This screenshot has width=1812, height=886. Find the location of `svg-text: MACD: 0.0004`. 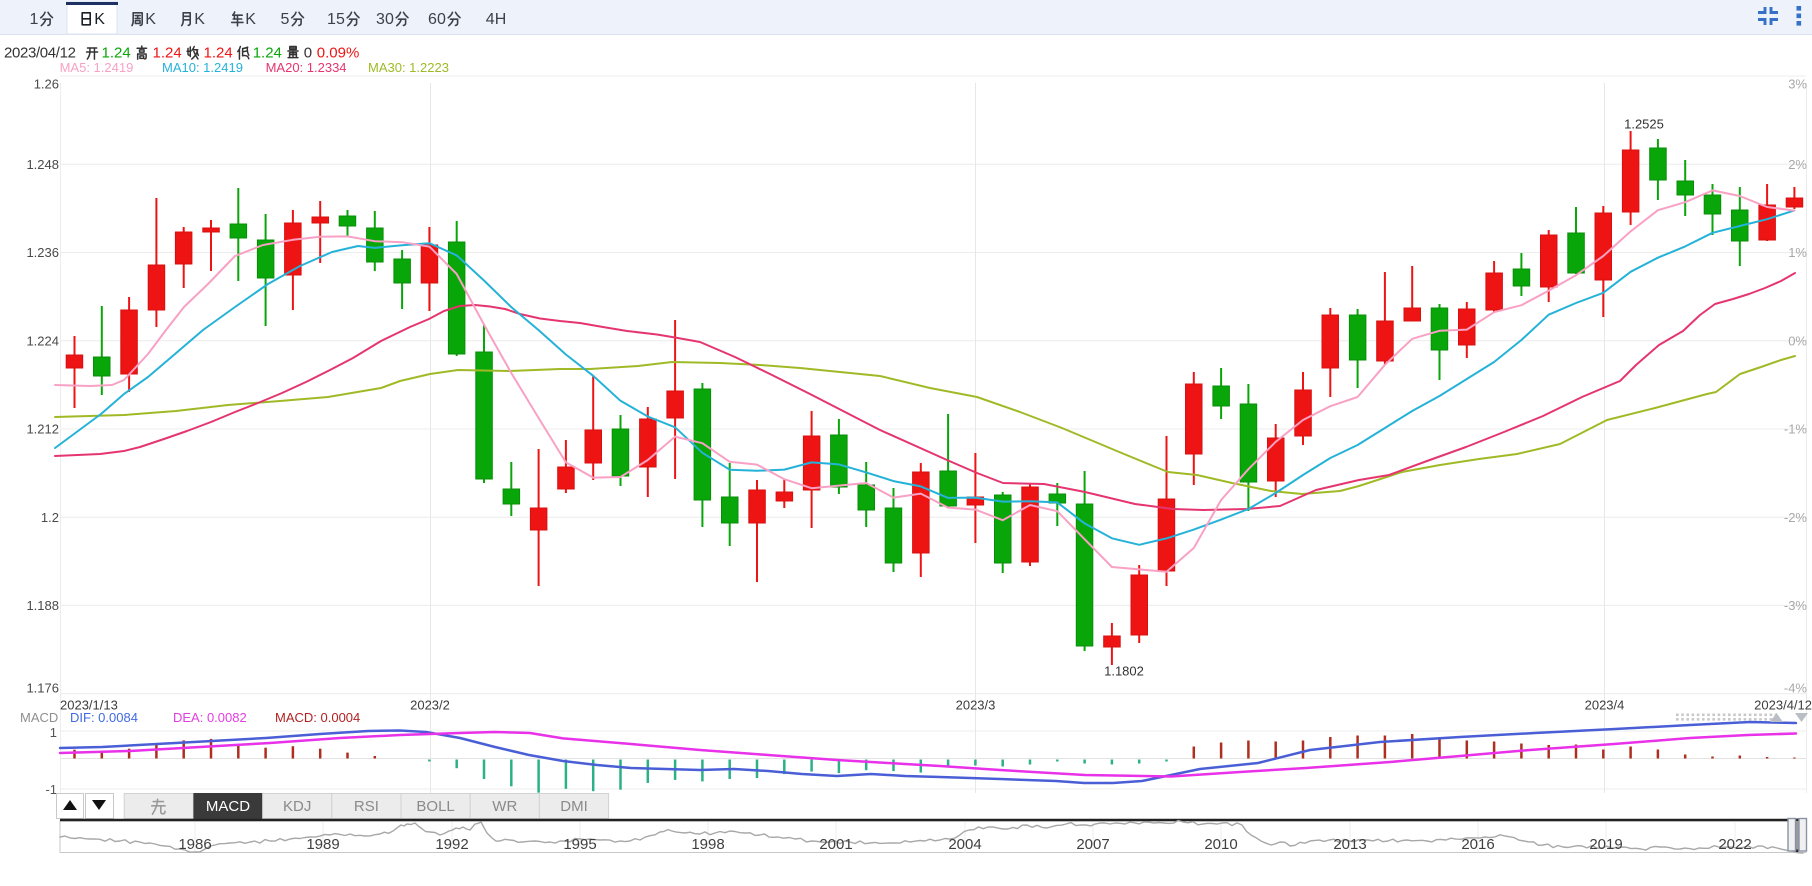

svg-text: MACD: 0.0004 is located at coordinates (317, 717).